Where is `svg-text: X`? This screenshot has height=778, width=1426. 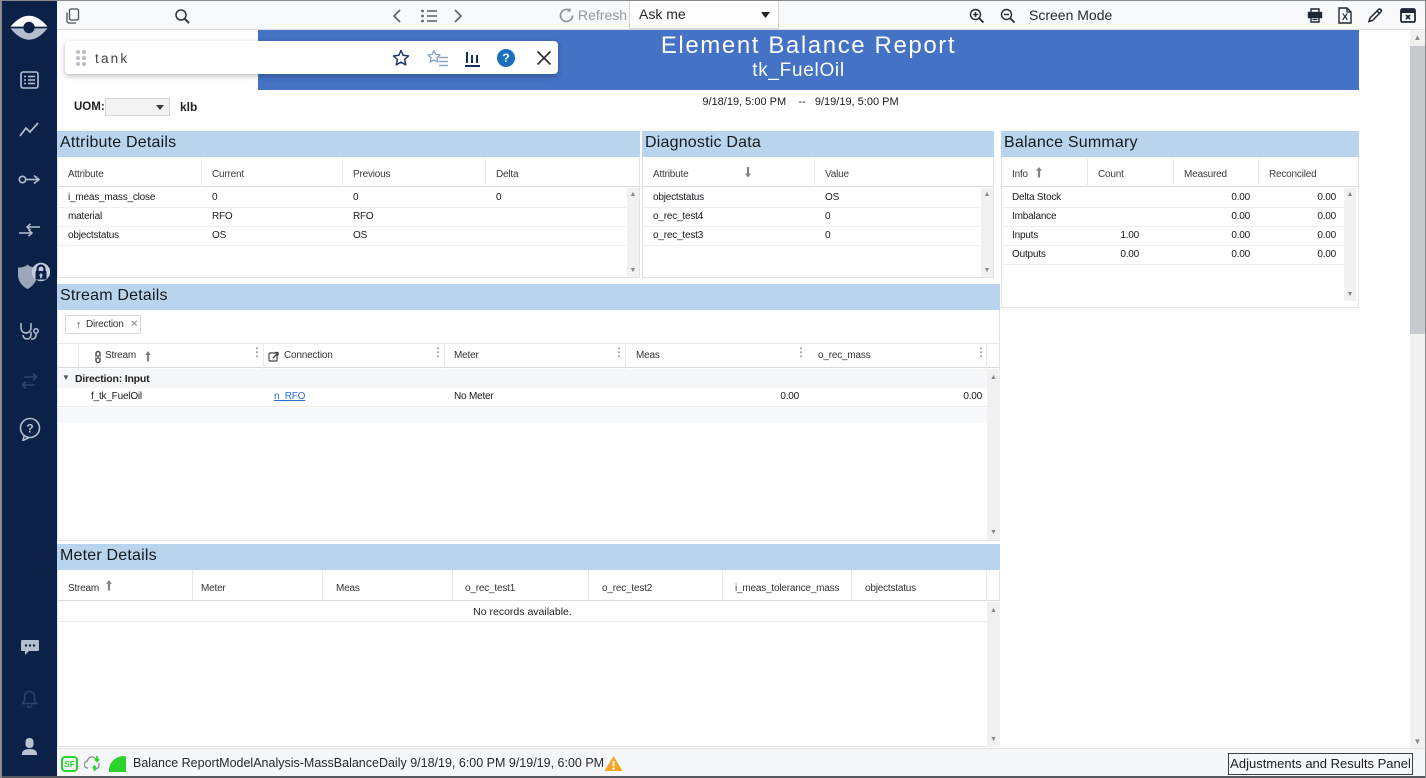
svg-text: X is located at coordinates (1345, 17).